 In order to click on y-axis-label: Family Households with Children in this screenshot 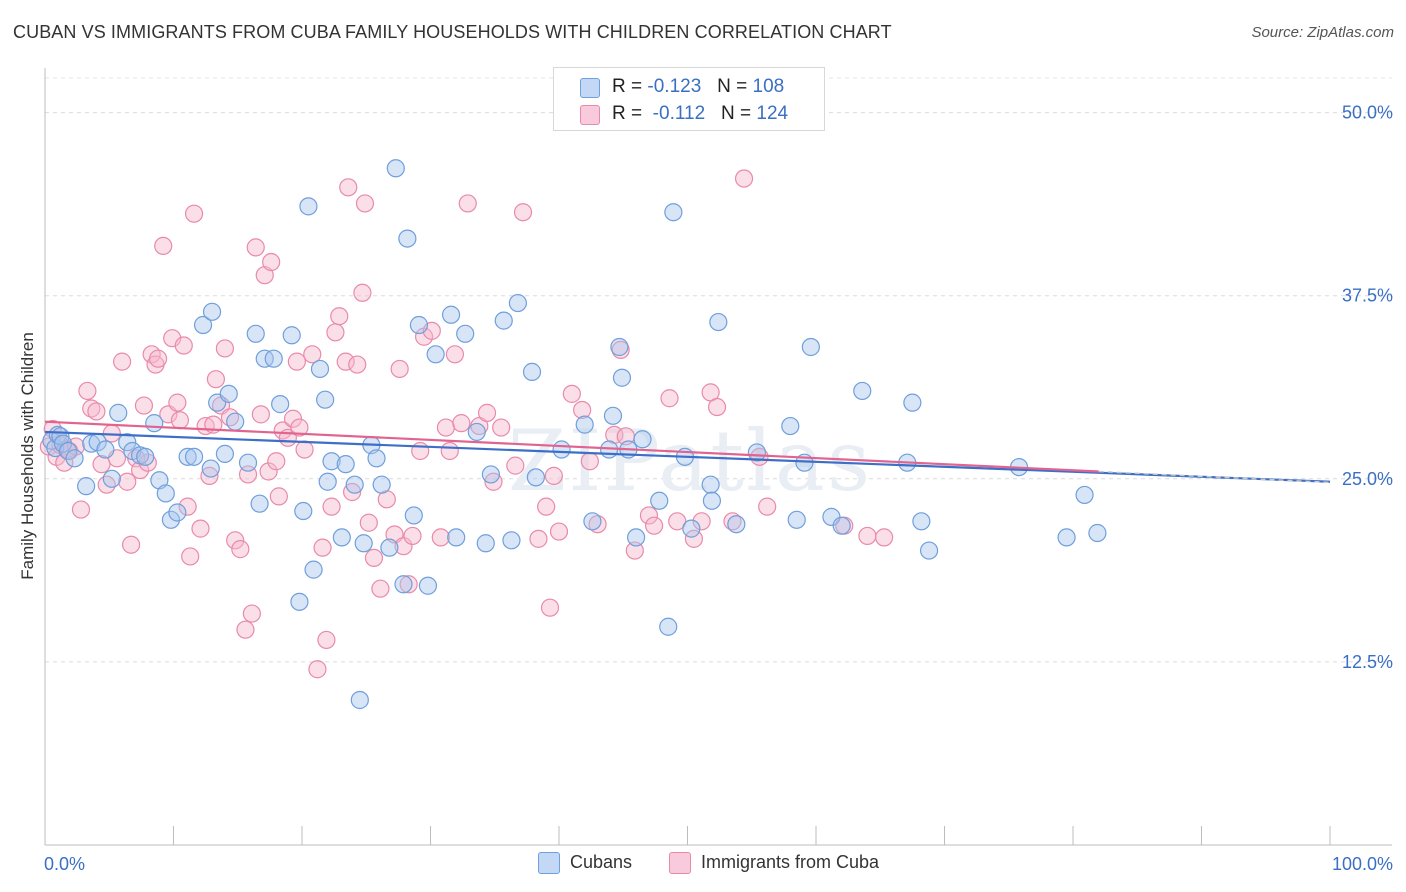, I will do `click(27, 456)`.